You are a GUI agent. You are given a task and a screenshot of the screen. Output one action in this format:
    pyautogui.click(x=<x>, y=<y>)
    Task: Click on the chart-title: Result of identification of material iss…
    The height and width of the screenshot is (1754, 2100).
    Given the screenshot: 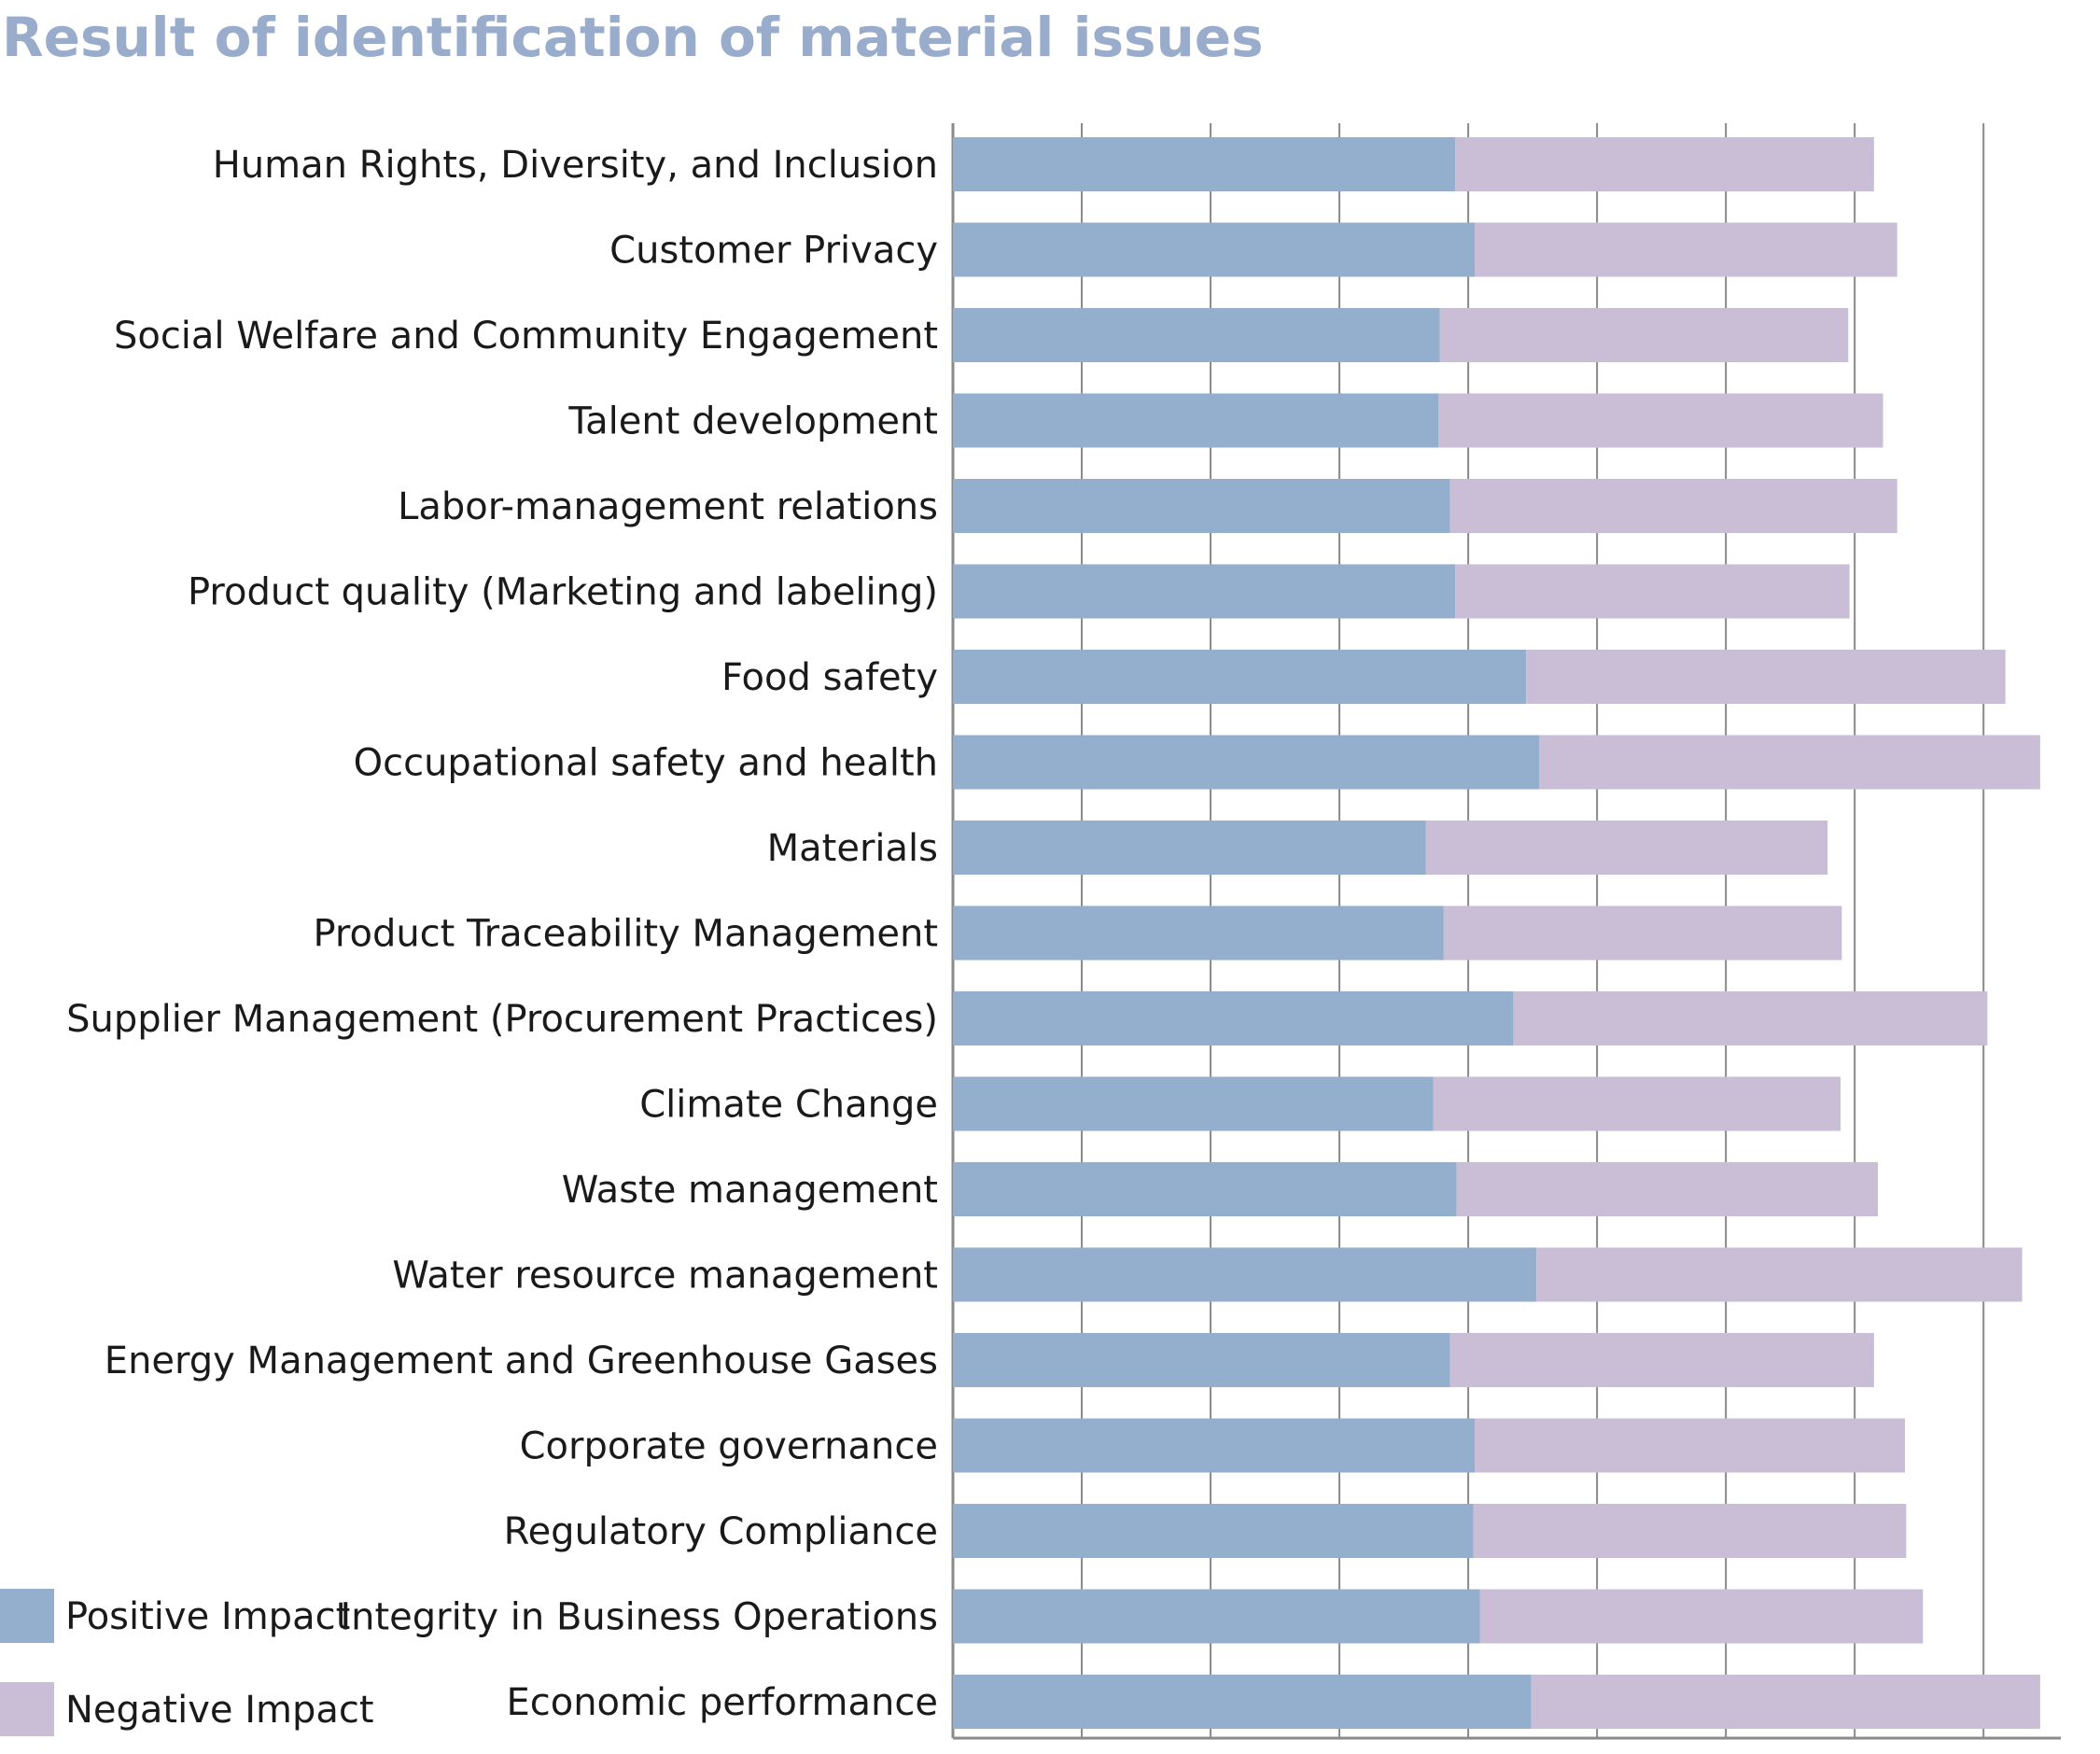 What is the action you would take?
    pyautogui.click(x=633, y=37)
    